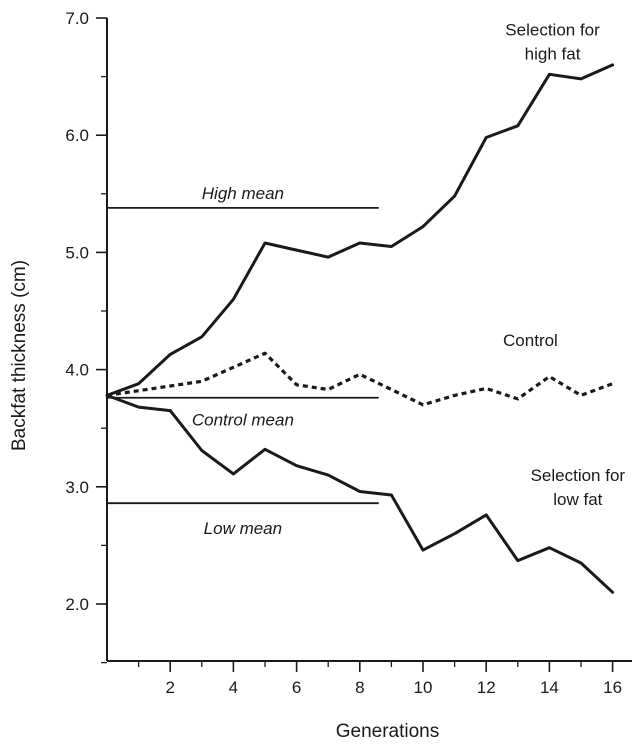 Image resolution: width=634 pixels, height=748 pixels. I want to click on series-annotation-line: low fat, so click(577, 499).